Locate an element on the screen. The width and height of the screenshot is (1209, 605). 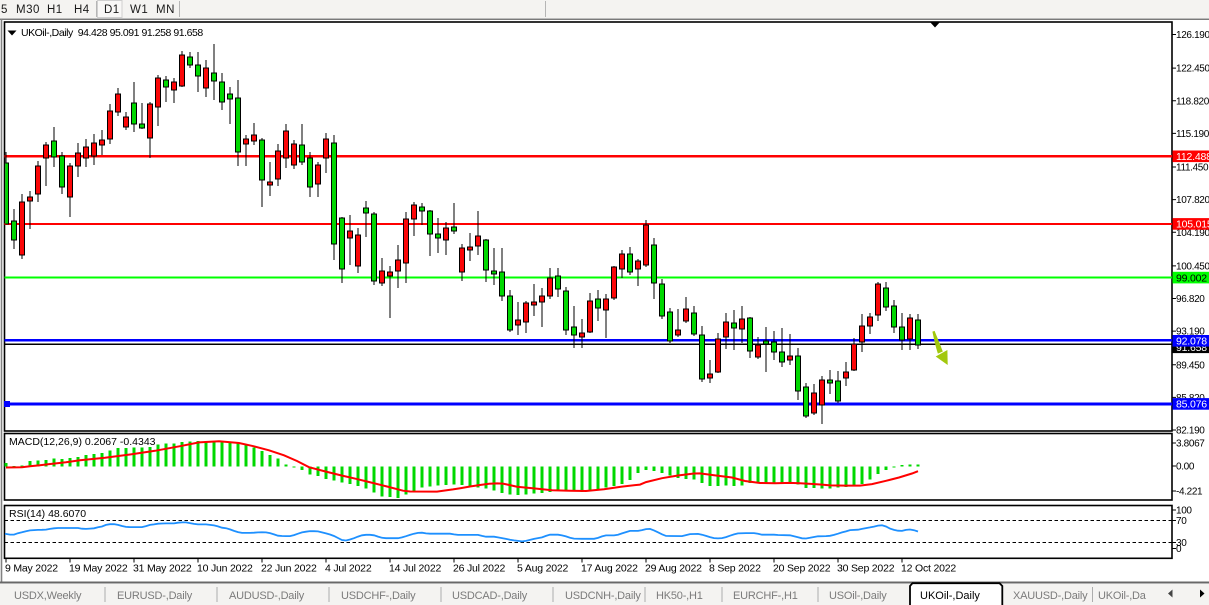
svg-text: USDX,Weekly is located at coordinates (48, 596).